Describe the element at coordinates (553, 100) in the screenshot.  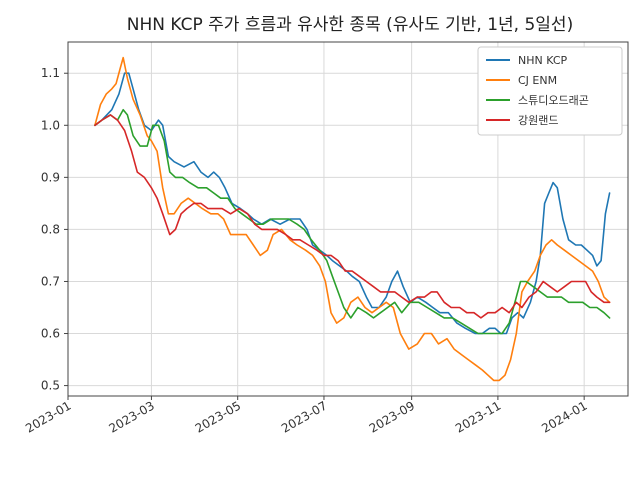
I see `legend-label-2: 스튜디오드래곤` at that location.